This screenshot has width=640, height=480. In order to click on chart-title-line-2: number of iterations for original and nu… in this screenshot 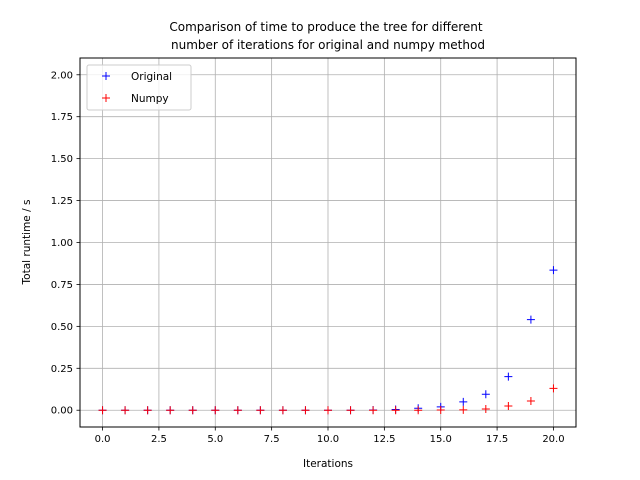, I will do `click(328, 45)`.